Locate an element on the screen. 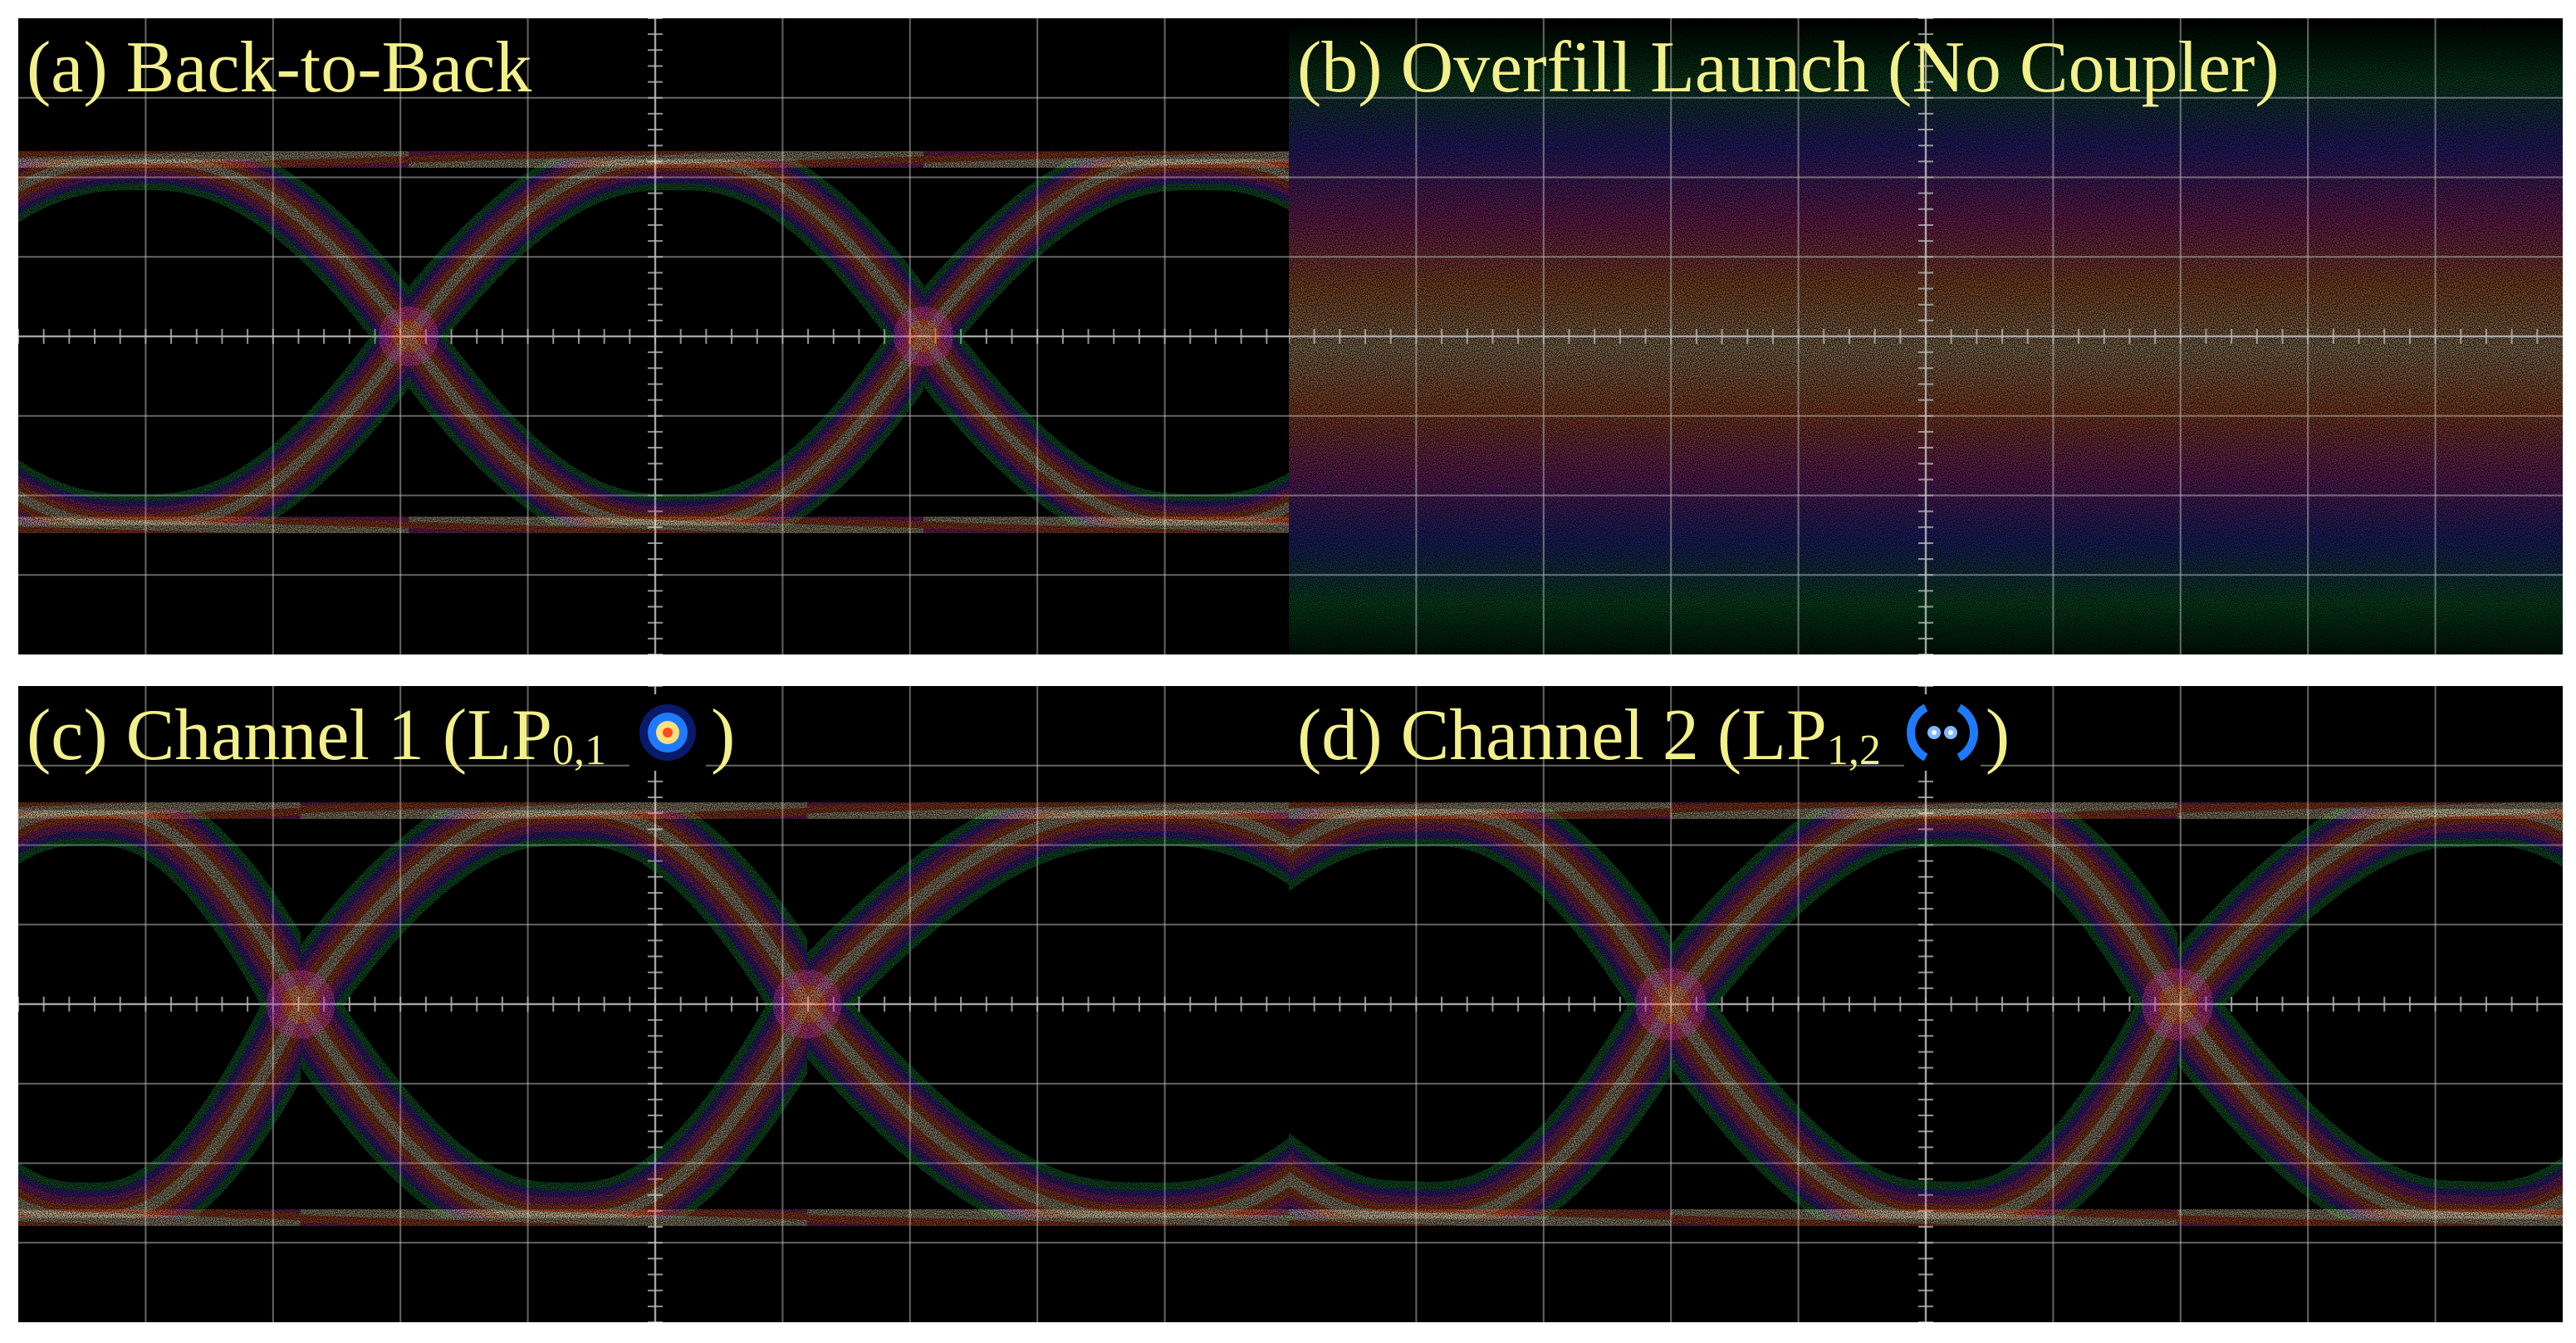 The image size is (2576, 1343). panel-b-label: (b) Overfill Launch (No Coupler) is located at coordinates (1789, 67).